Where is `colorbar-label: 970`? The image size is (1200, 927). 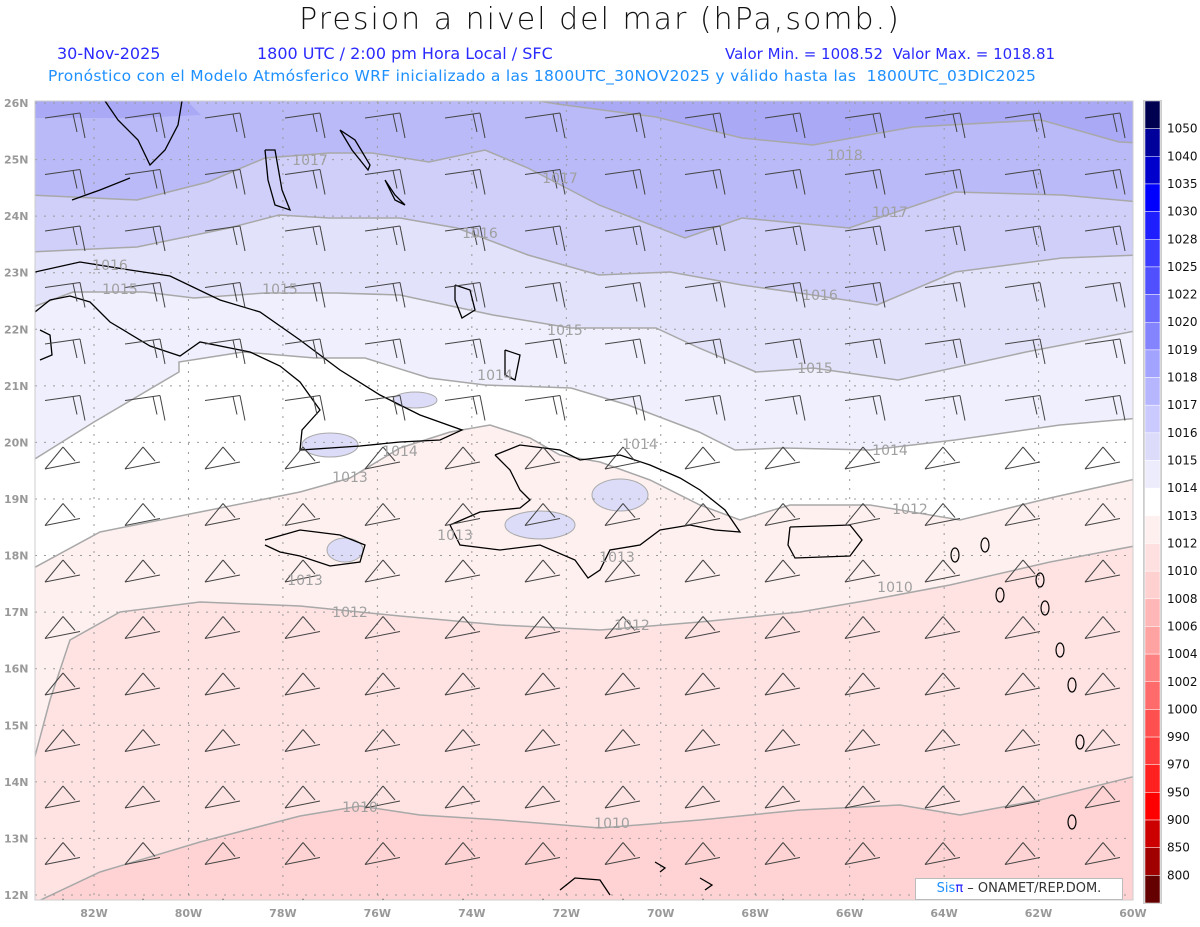 colorbar-label: 970 is located at coordinates (1178, 765).